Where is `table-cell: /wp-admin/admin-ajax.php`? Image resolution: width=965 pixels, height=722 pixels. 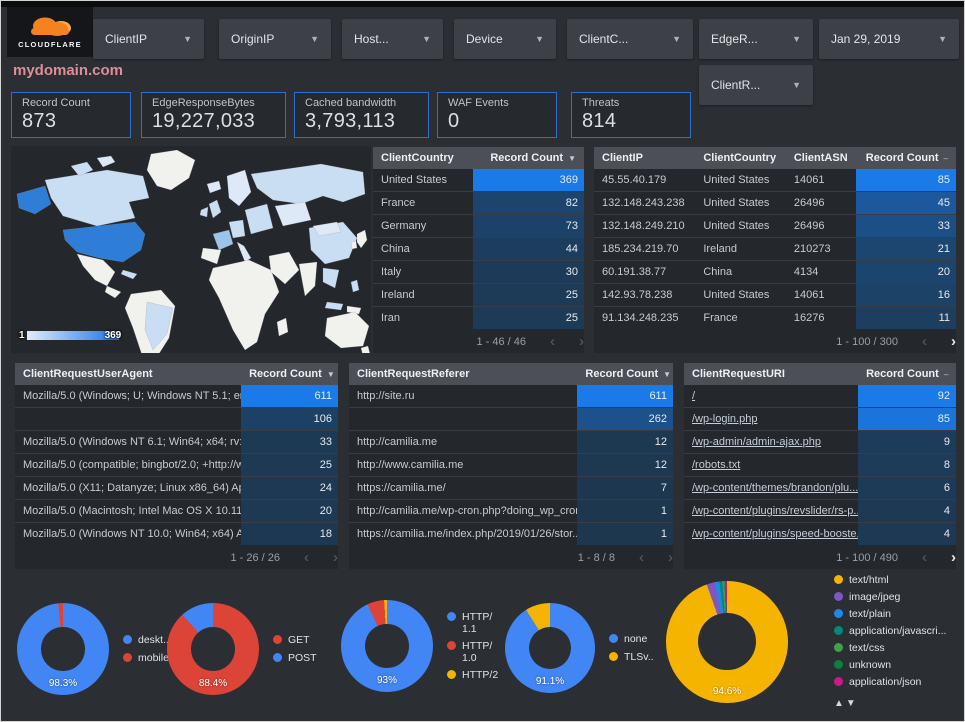 table-cell: /wp-admin/admin-ajax.php is located at coordinates (757, 442).